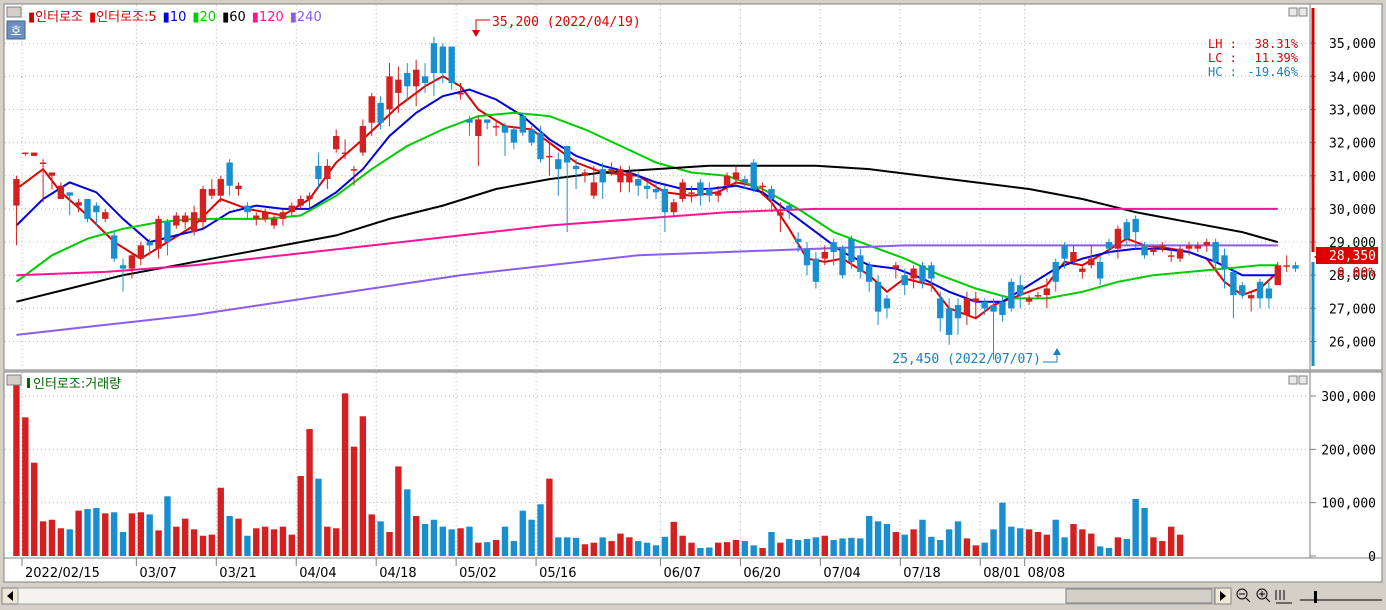 Image resolution: width=1386 pixels, height=610 pixels. Describe the element at coordinates (693, 570) in the screenshot. I see `date-axis-panel` at that location.